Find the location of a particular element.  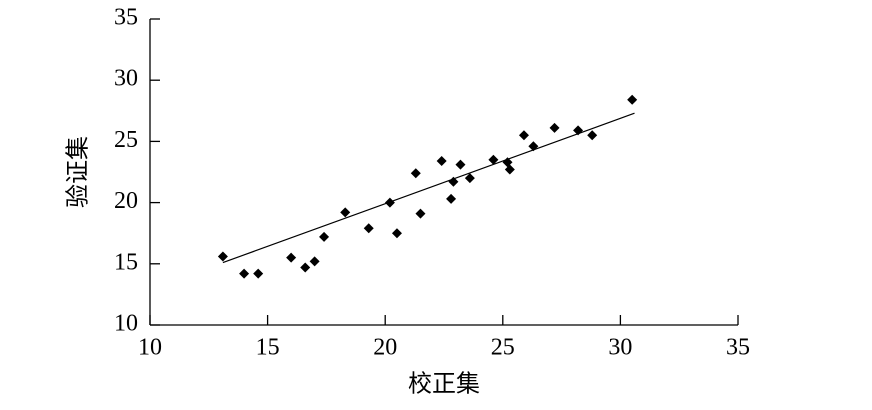

y-tick-label: 20 is located at coordinates (126, 201).